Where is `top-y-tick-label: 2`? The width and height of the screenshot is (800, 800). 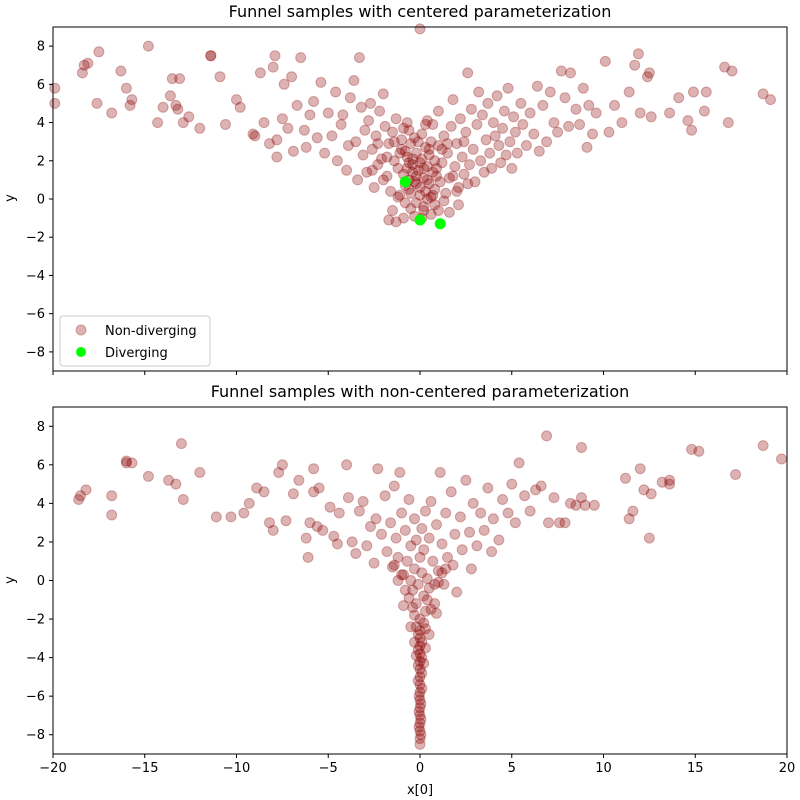
top-y-tick-label: 2 is located at coordinates (41, 161).